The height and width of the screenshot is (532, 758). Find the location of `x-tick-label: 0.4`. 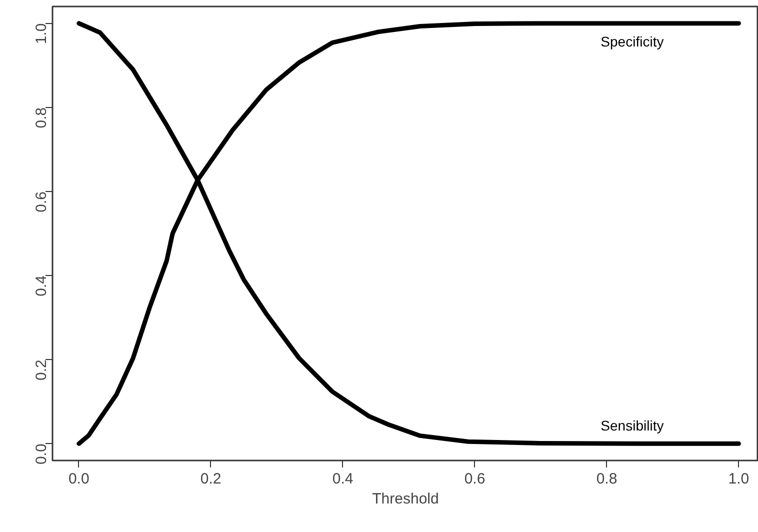

x-tick-label: 0.4 is located at coordinates (343, 479).